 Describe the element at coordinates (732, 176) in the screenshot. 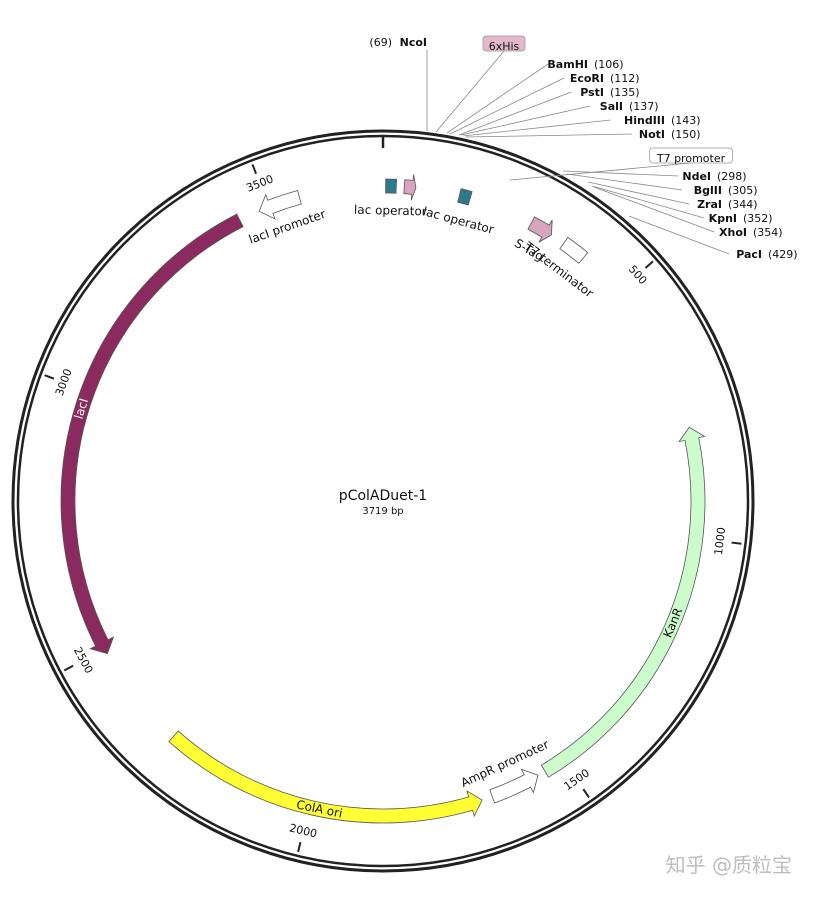

I see `site-position: (298)` at that location.